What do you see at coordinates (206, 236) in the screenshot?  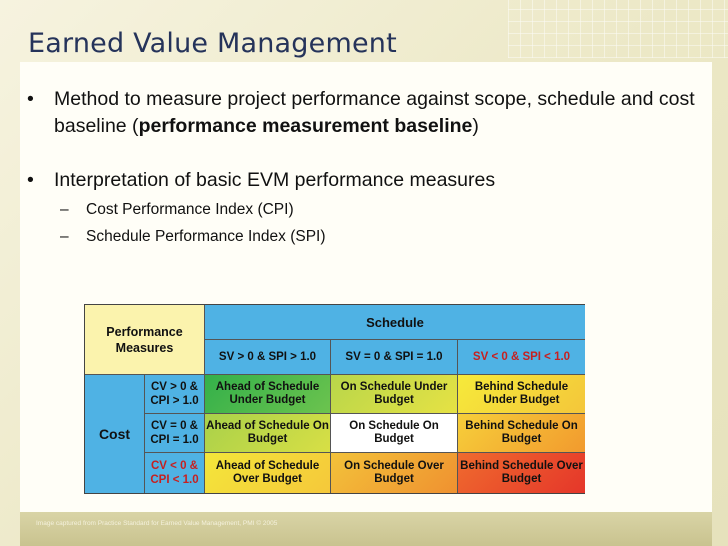 I see `sub-bullet-text: Schedule Performance Index (SPI)` at bounding box center [206, 236].